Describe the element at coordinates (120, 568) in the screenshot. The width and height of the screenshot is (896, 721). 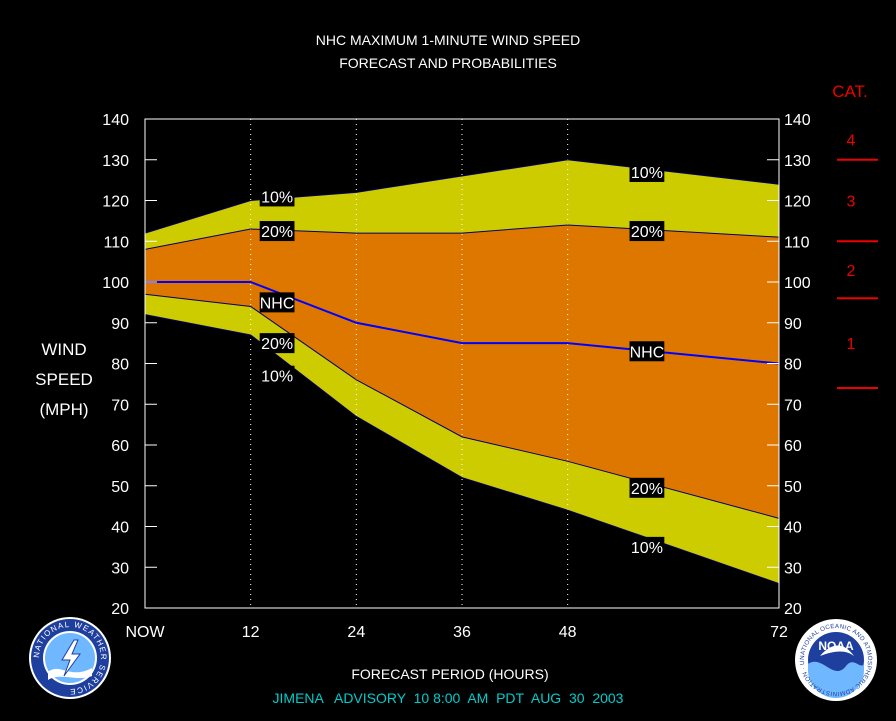
I see `y-tick-label-left: 30` at that location.